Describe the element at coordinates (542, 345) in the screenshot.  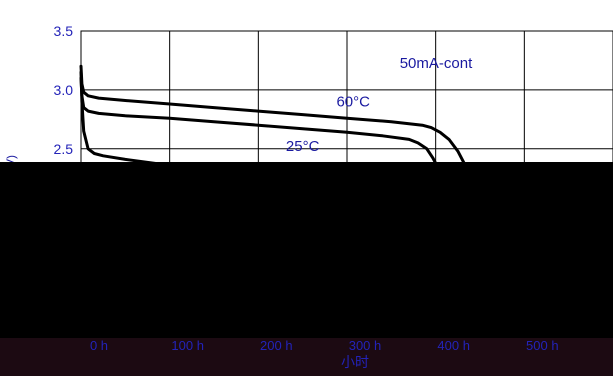
I see `x-tick-label: 500 h` at that location.